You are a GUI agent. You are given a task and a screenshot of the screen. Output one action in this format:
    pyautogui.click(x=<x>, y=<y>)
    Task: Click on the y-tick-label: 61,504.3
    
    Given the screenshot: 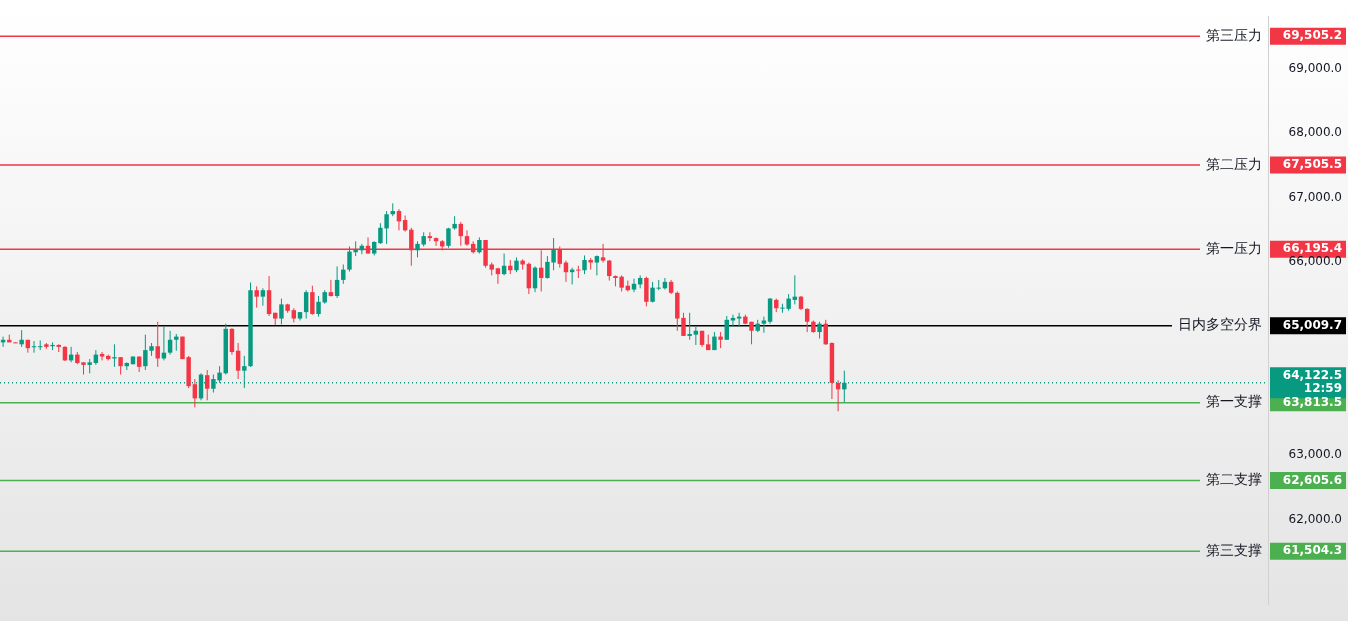 What is the action you would take?
    pyautogui.click(x=1312, y=550)
    